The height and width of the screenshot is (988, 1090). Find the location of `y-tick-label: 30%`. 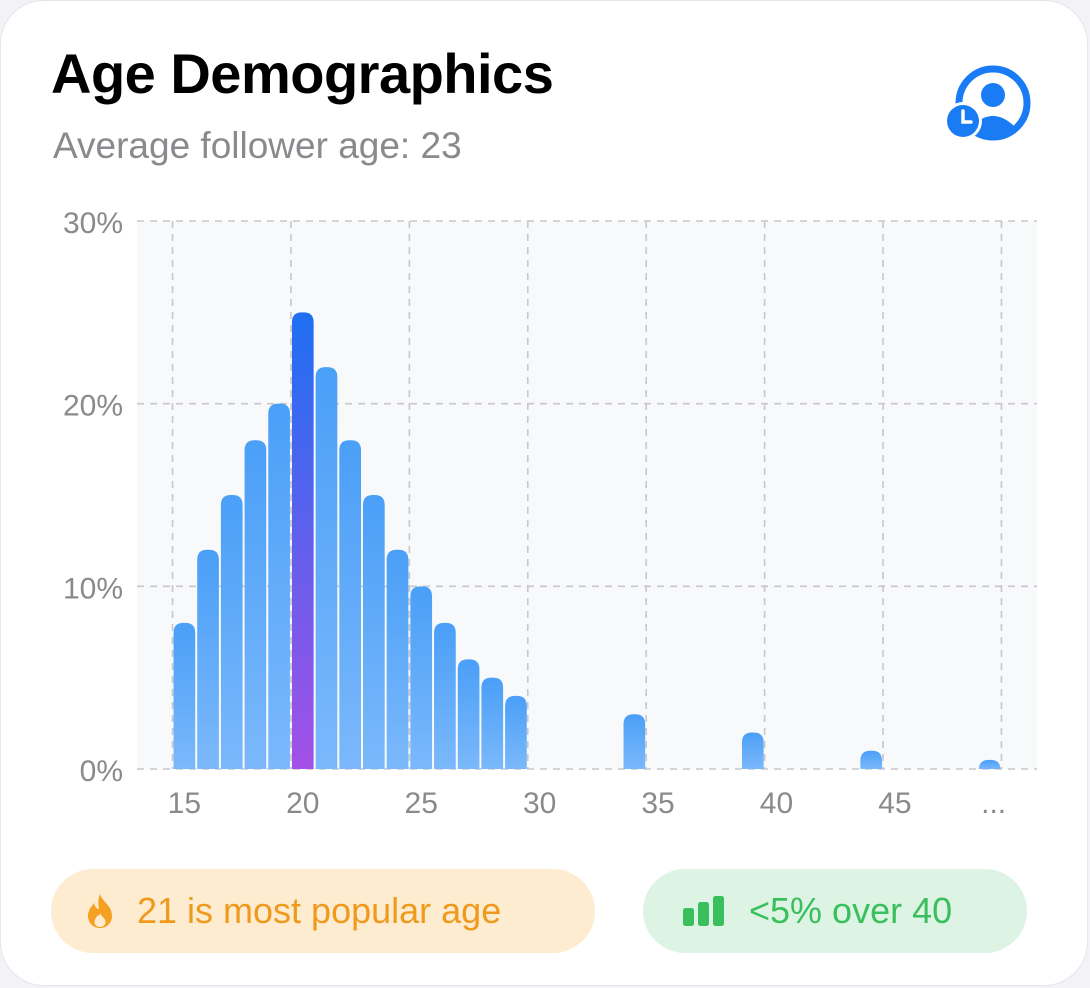

y-tick-label: 30% is located at coordinates (93, 223).